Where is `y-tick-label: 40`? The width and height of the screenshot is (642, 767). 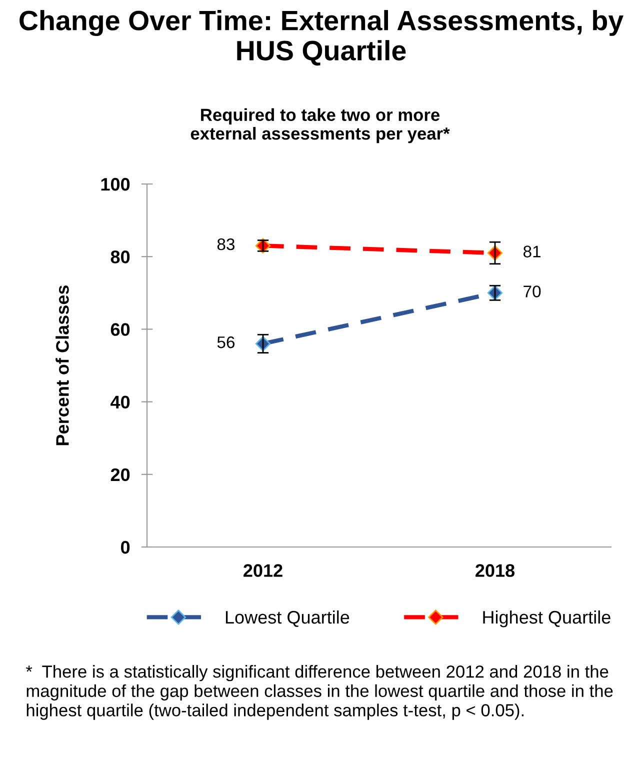 y-tick-label: 40 is located at coordinates (120, 402).